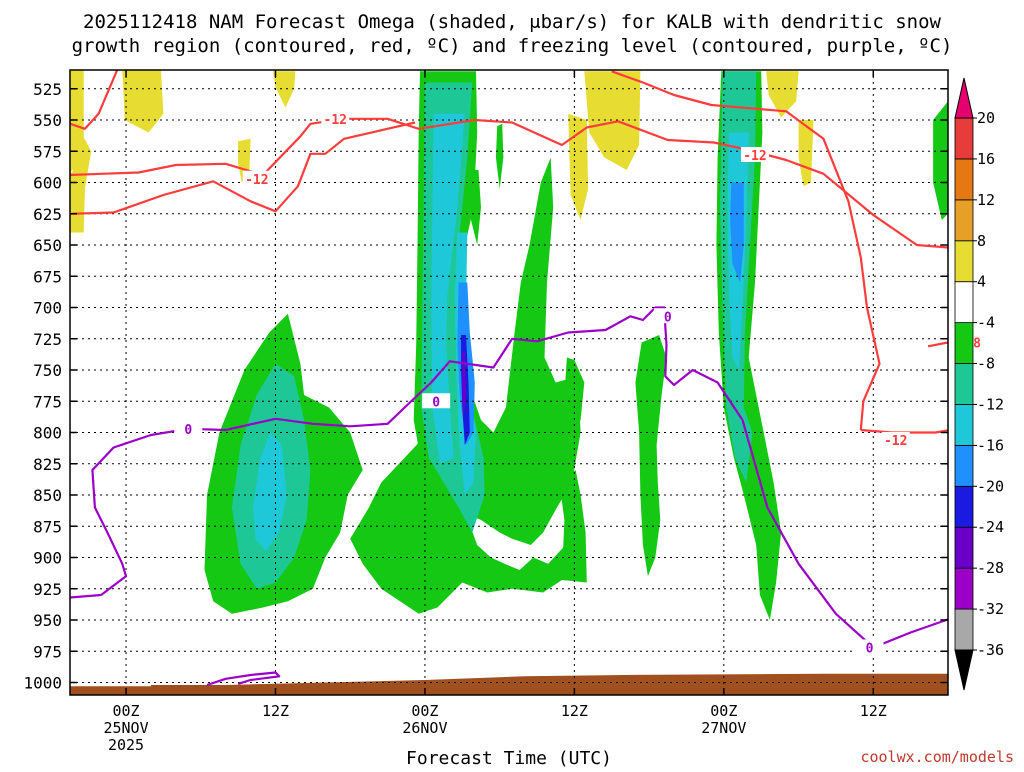 This screenshot has height=772, width=1024. Describe the element at coordinates (964, 98) in the screenshot. I see `colorbar-max-arrow` at that location.